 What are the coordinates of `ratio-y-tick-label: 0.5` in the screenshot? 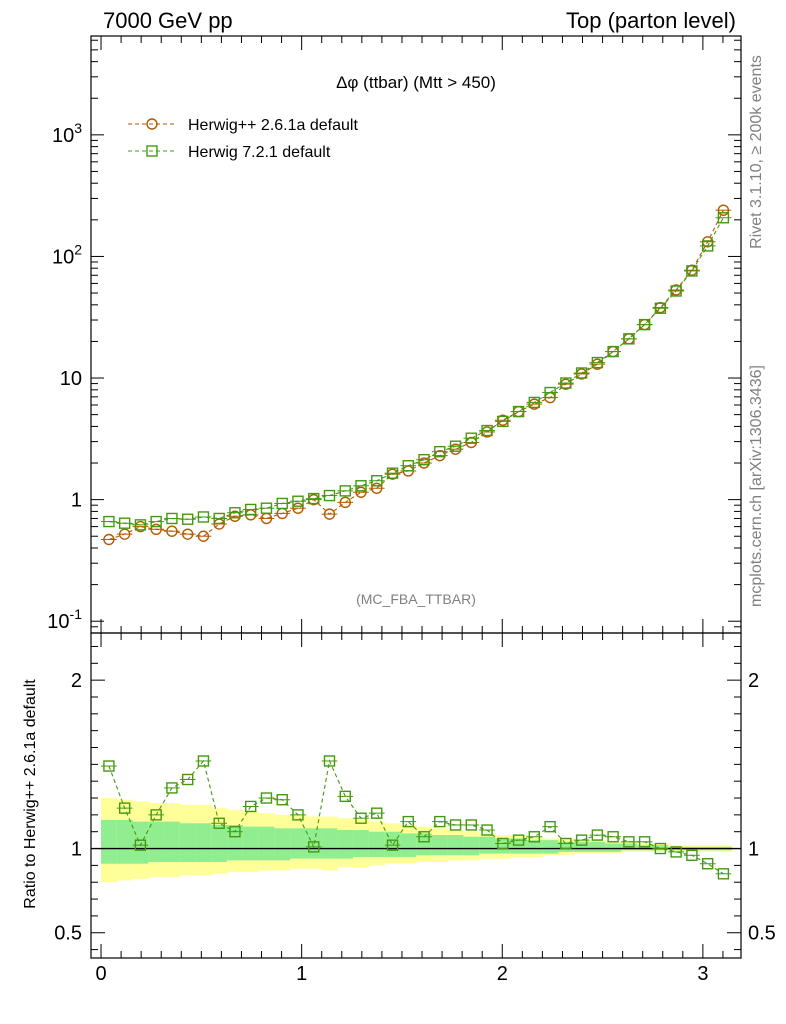 It's located at (68, 934).